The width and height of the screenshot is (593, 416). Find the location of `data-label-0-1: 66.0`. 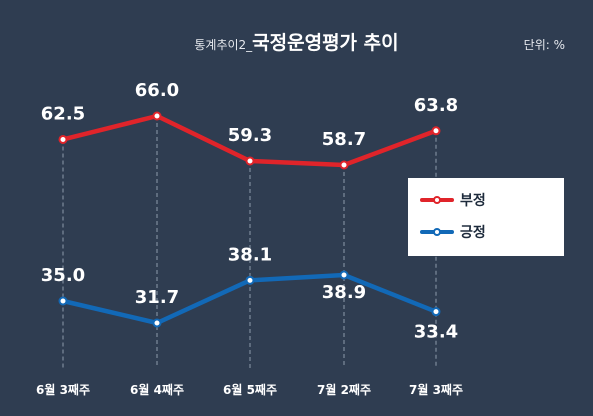

data-label-0-1: 66.0 is located at coordinates (157, 90).